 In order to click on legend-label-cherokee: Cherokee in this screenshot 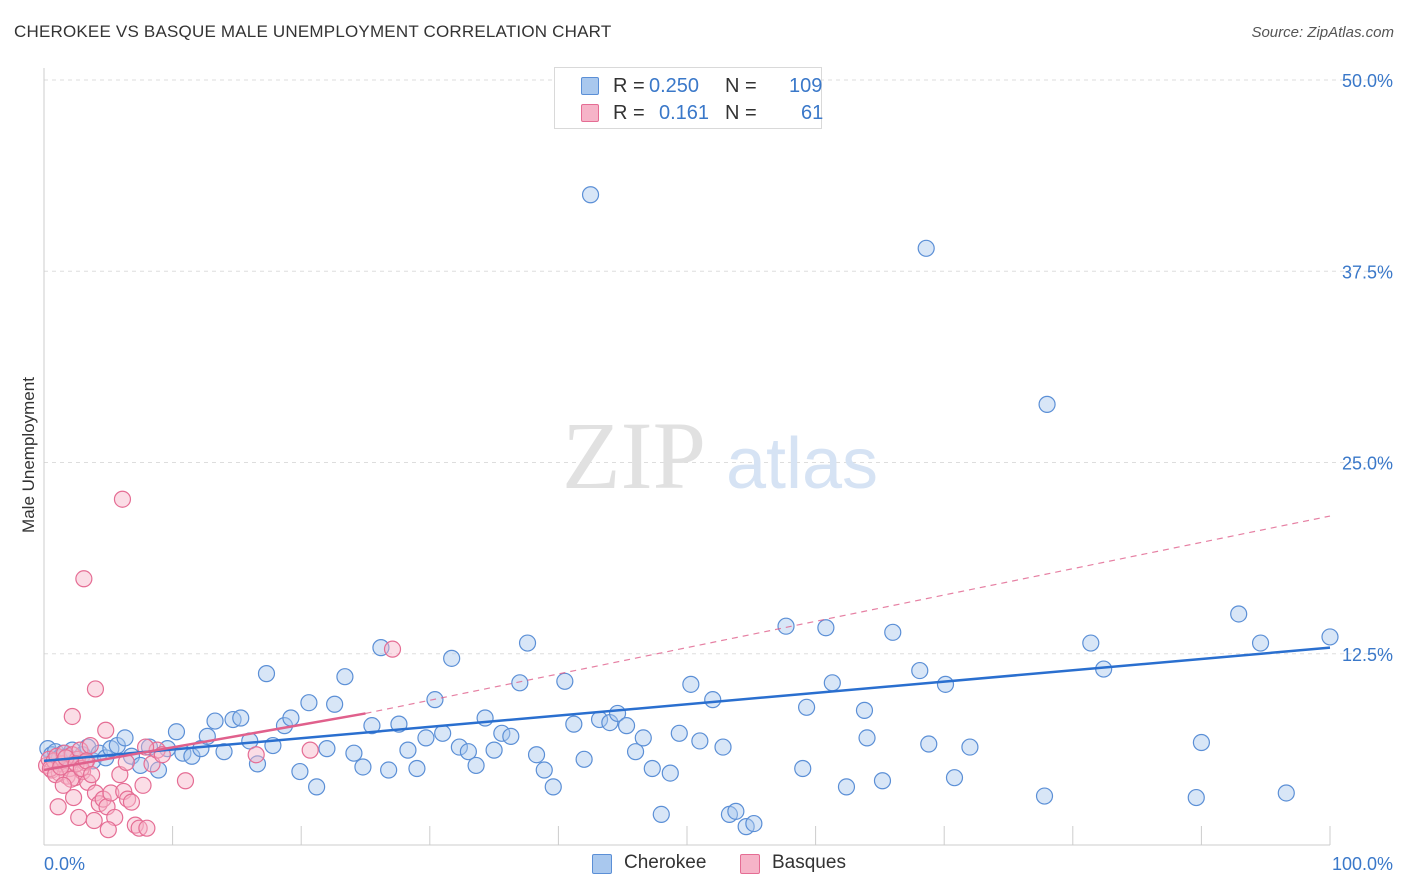, I will do `click(665, 862)`.